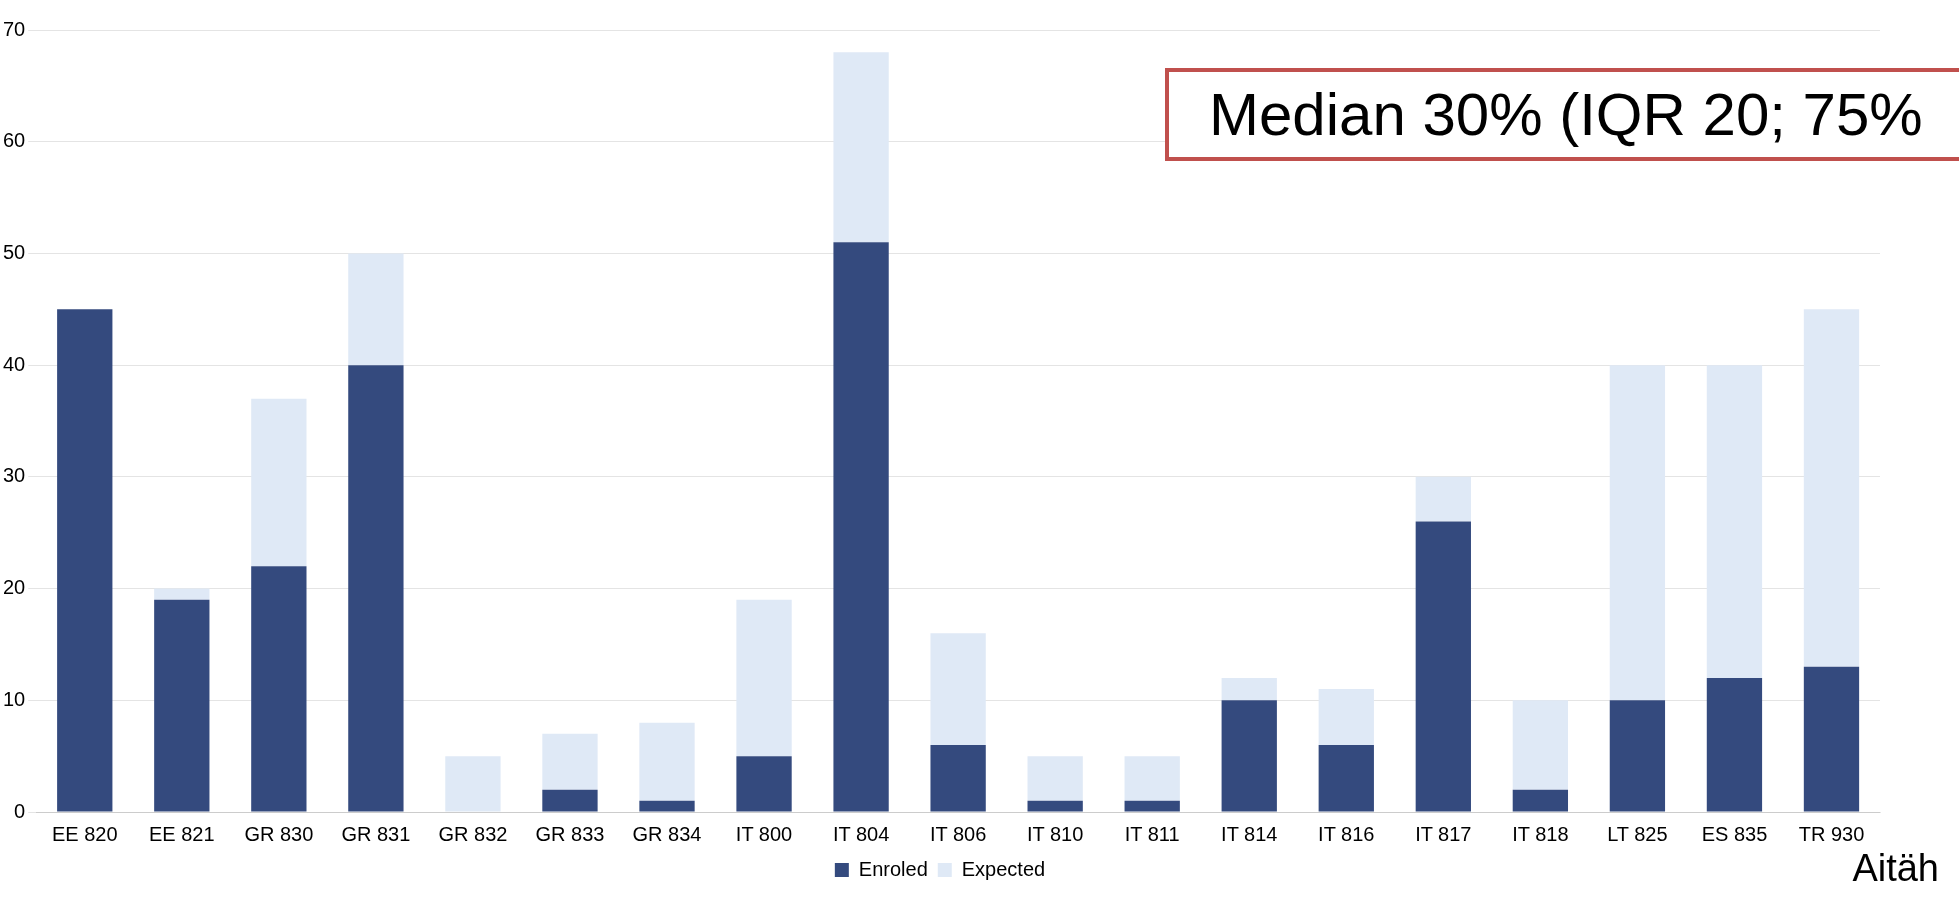 The width and height of the screenshot is (1959, 898). I want to click on y-tick-label: 10, so click(14, 698).